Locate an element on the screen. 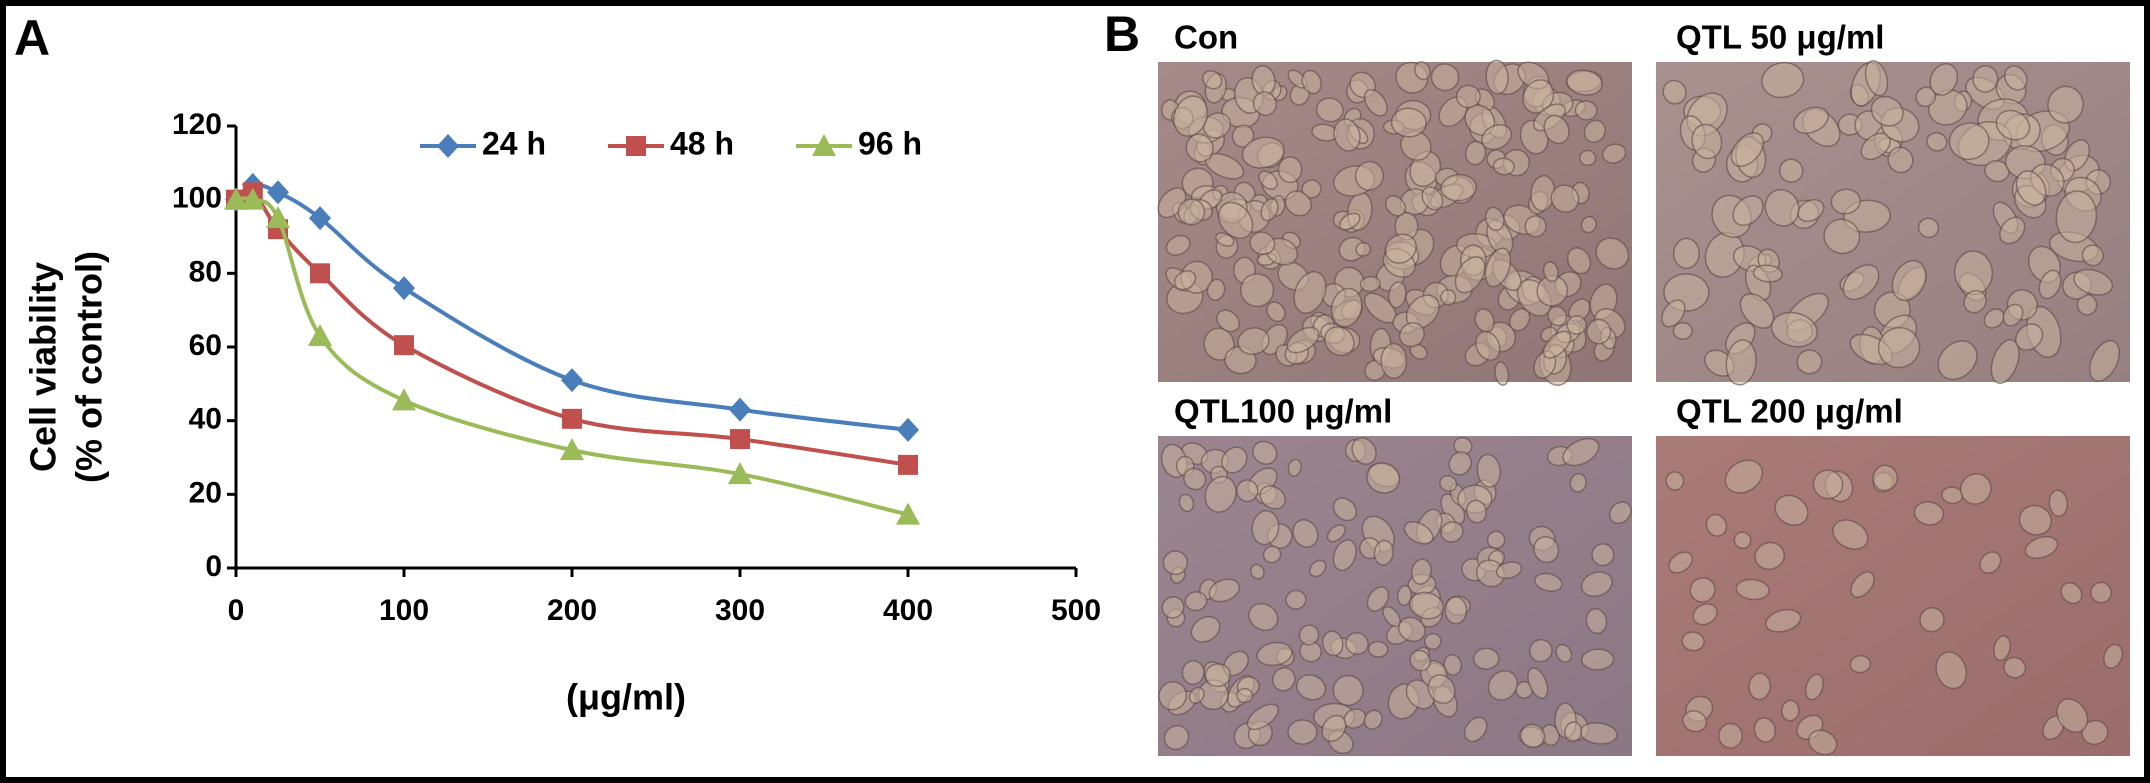 The width and height of the screenshot is (2150, 783). x-tick-label: 300 is located at coordinates (740, 610).